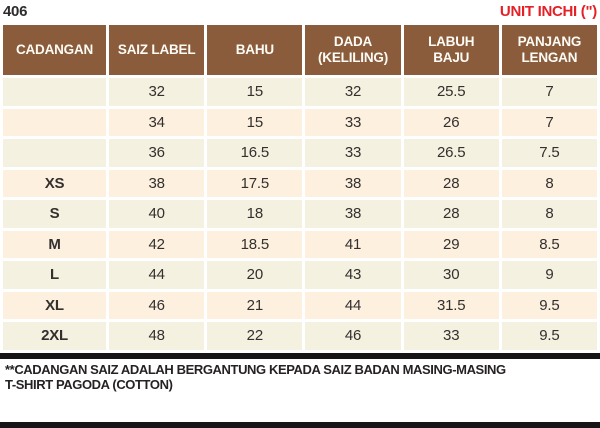 The width and height of the screenshot is (600, 428). I want to click on cell-bahu: 18.5, so click(255, 244).